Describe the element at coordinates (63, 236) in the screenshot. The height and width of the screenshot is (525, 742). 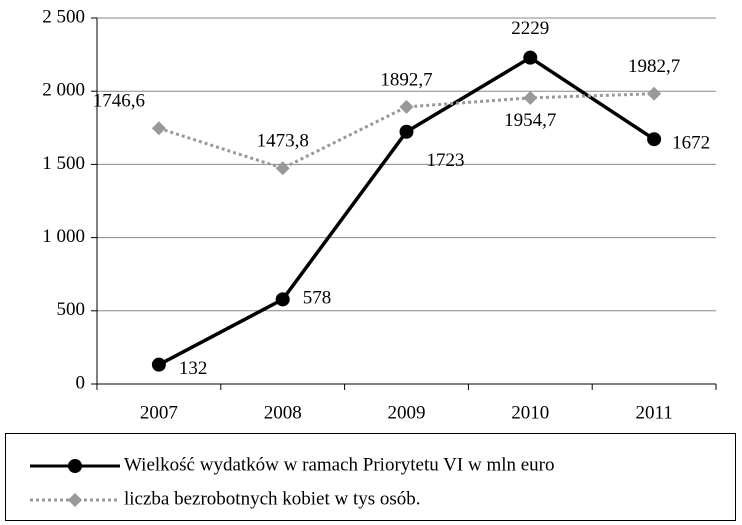
I see `y-tick-label: 1 000` at that location.